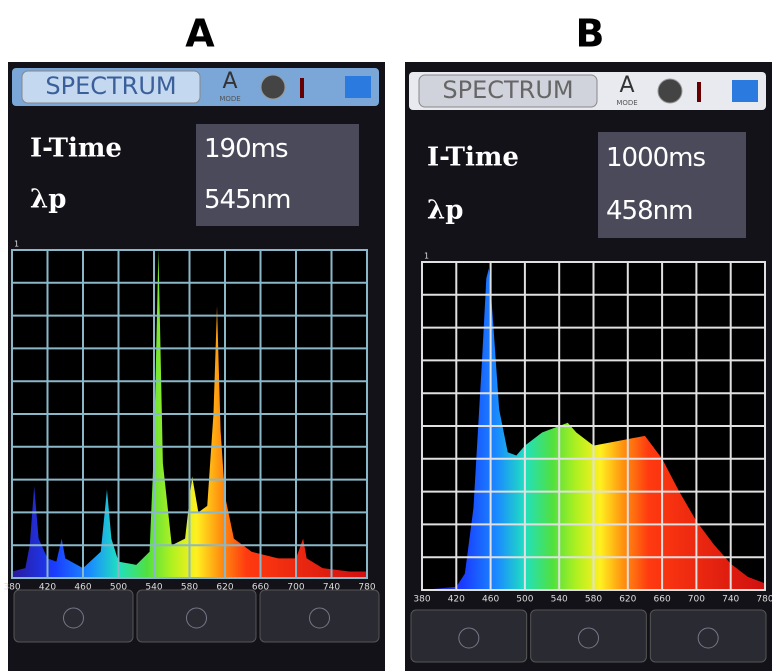 The width and height of the screenshot is (772, 671). I want to click on panel-label: A, so click(200, 34).